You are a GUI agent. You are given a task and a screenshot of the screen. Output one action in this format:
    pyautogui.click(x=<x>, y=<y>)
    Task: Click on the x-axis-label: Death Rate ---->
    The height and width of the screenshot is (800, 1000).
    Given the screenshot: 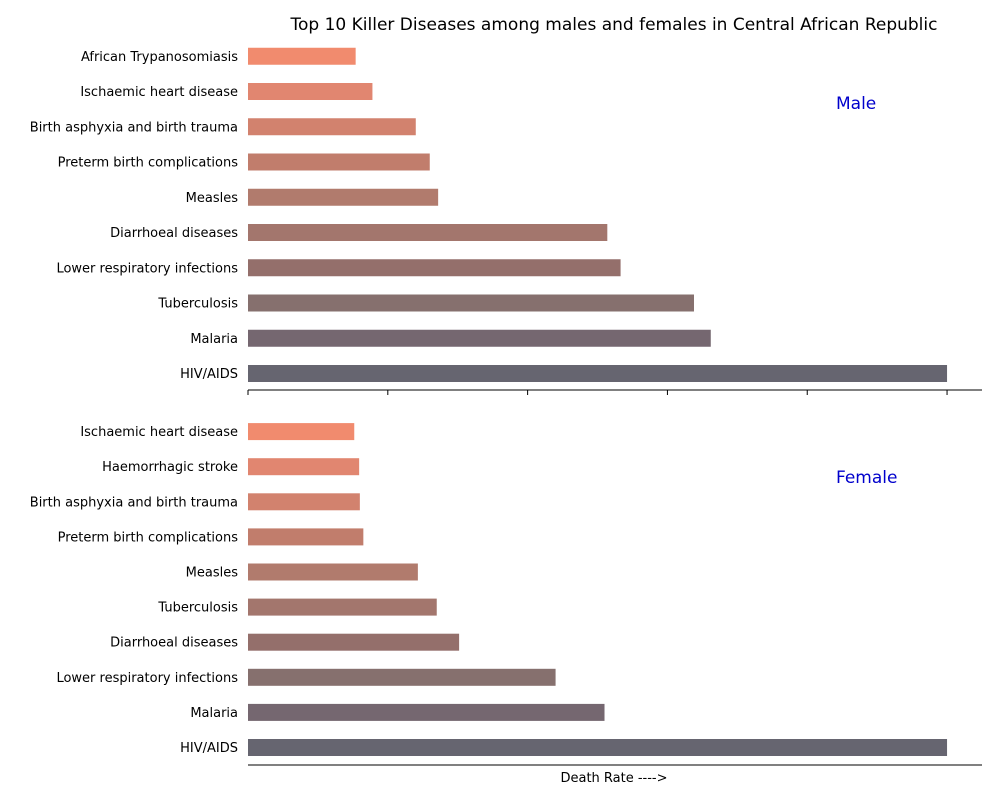 What is the action you would take?
    pyautogui.click(x=613, y=778)
    